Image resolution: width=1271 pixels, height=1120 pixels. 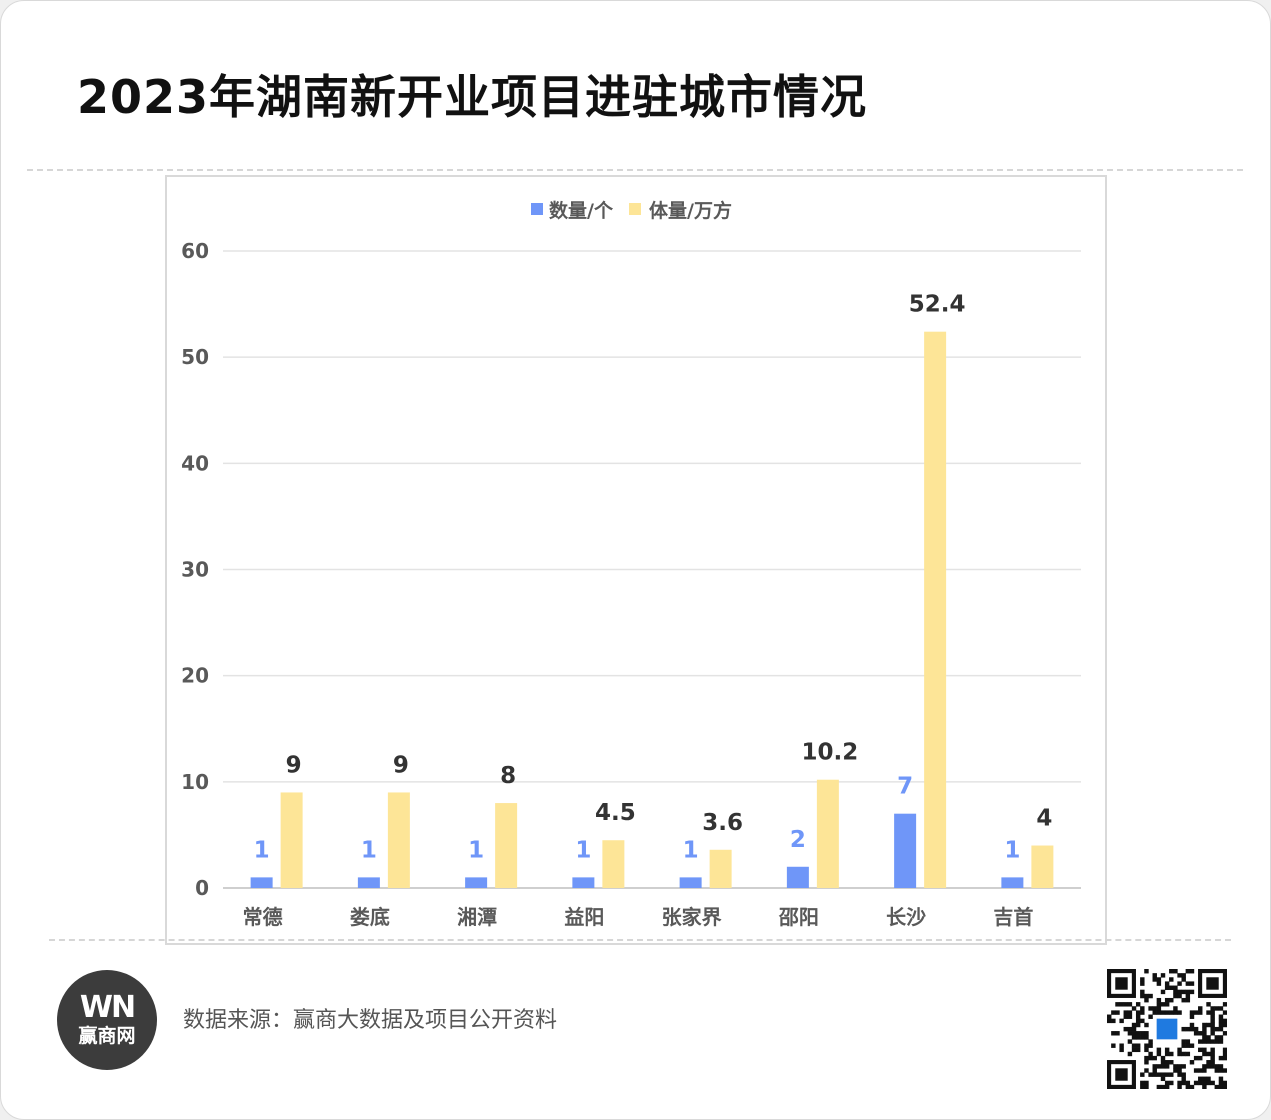 I want to click on x-tick-label: 张家界, so click(x=692, y=917).